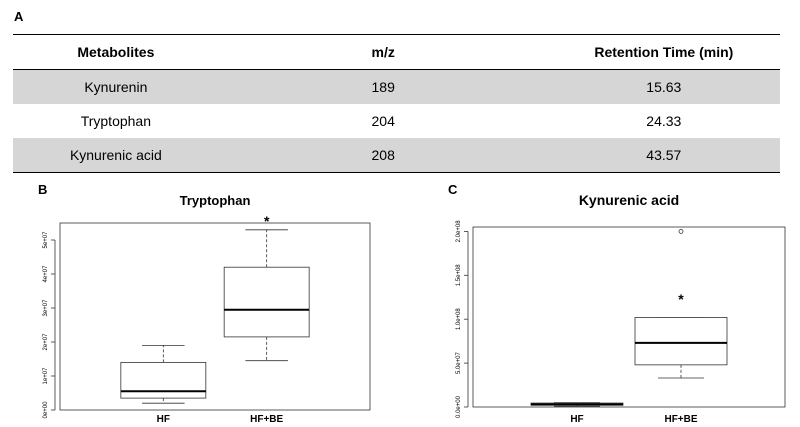  I want to click on y-tick-label: 5.0e+07, so click(459, 363).